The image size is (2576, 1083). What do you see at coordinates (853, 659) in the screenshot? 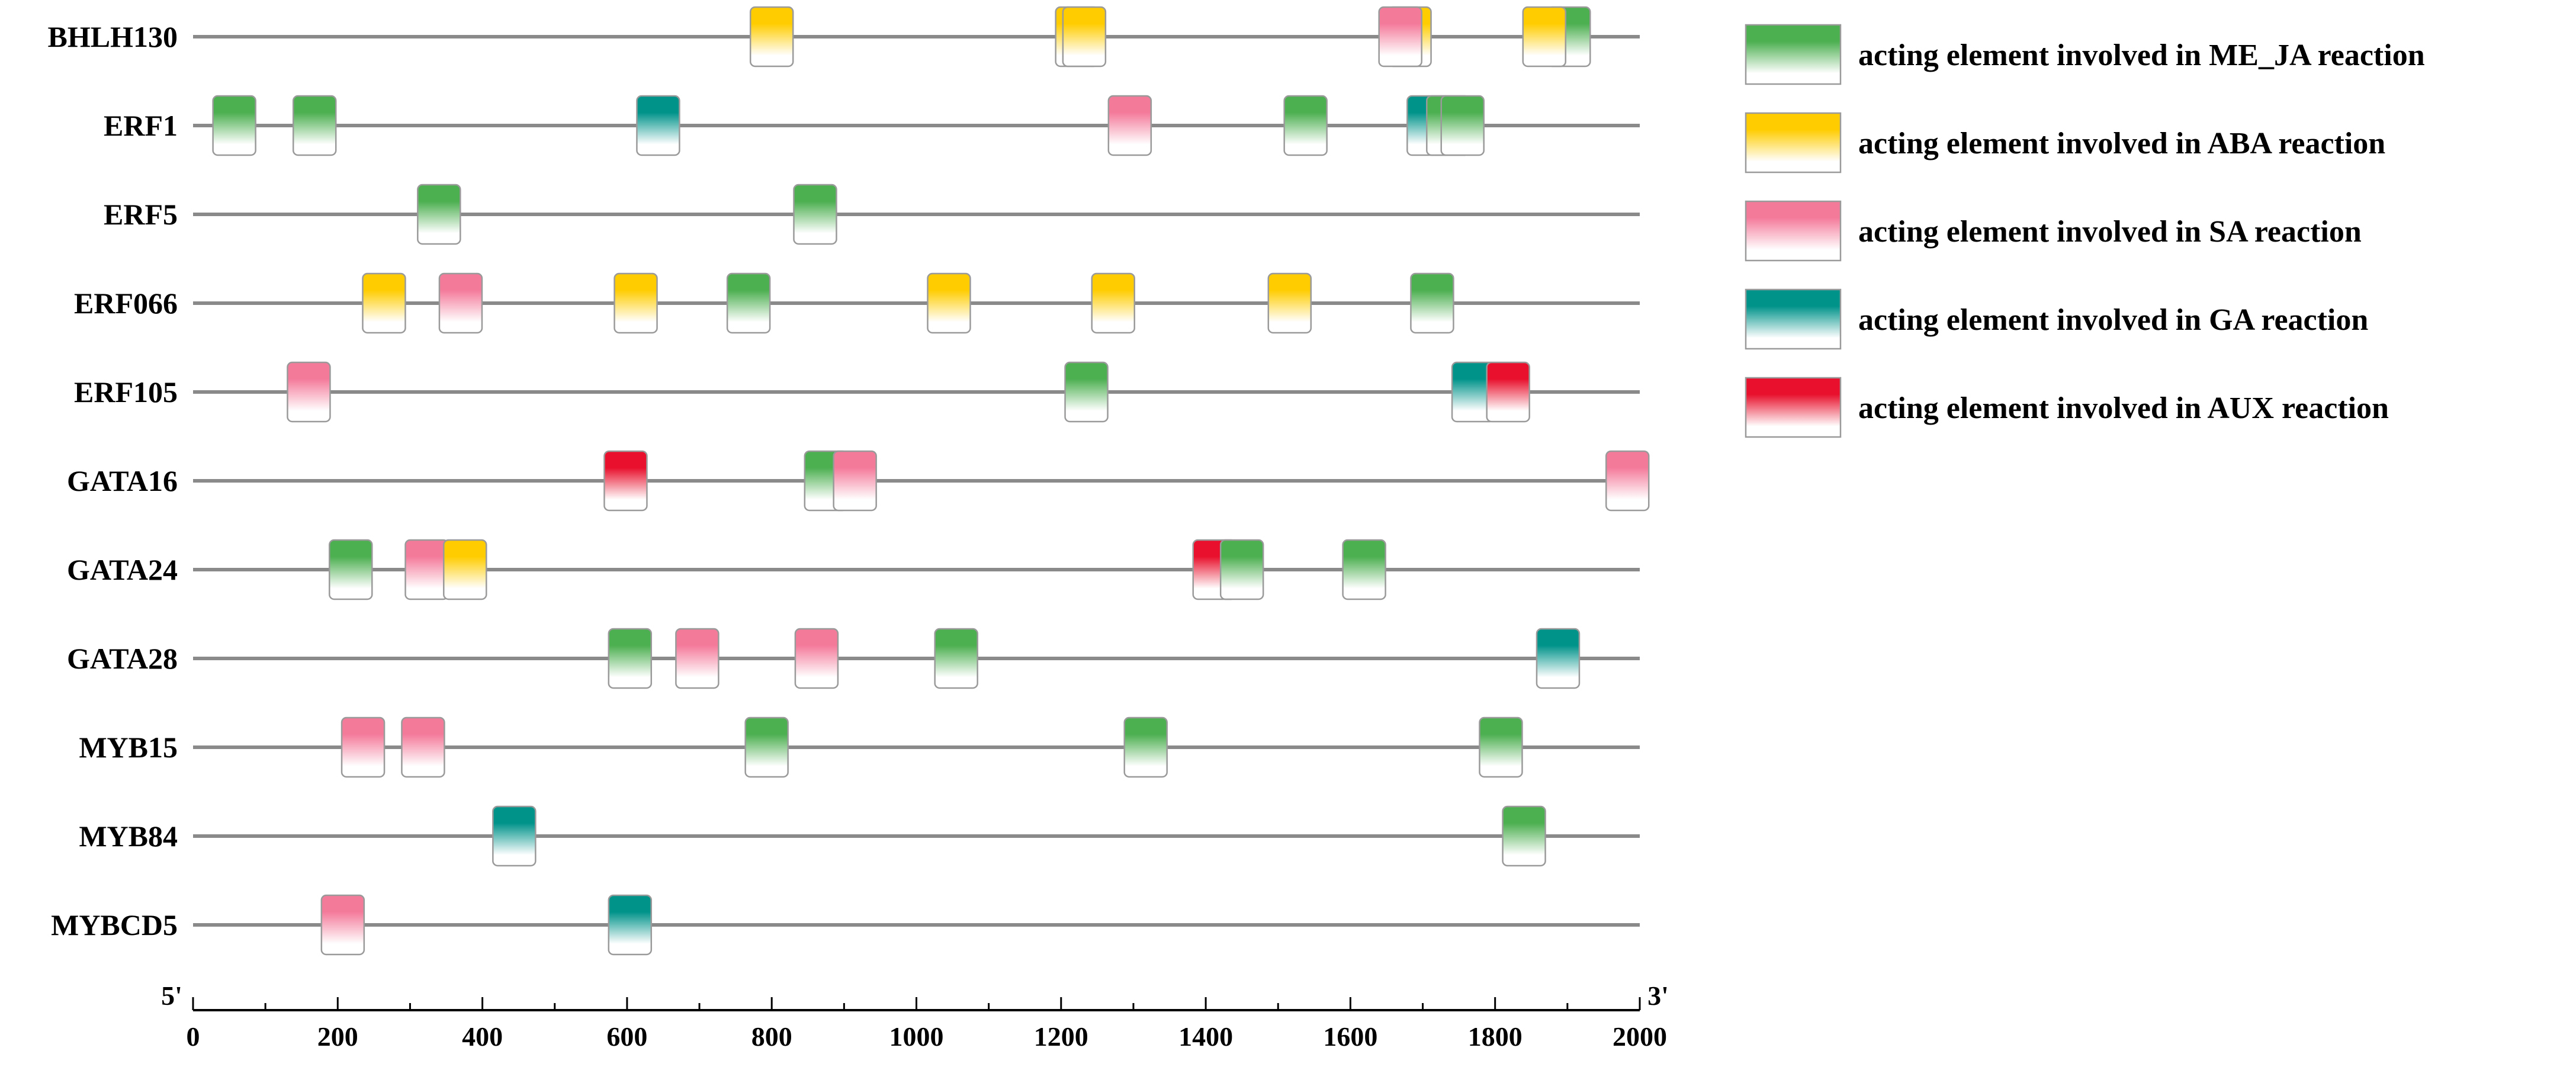
I see `gene-track-gata28: GATA28` at bounding box center [853, 659].